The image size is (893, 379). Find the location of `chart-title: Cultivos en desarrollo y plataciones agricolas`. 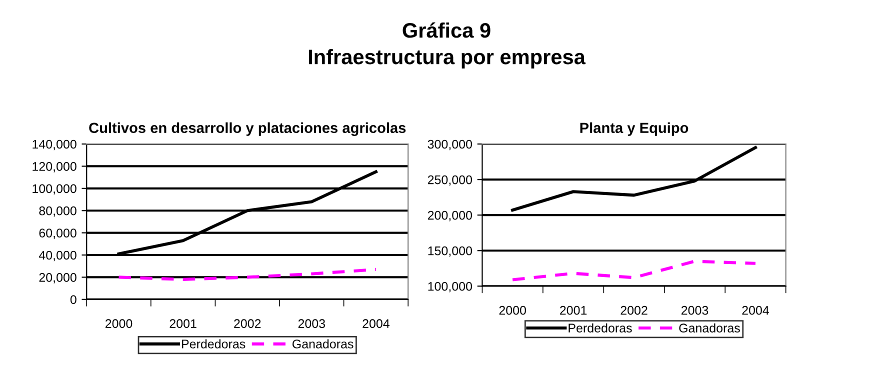

chart-title: Cultivos en desarrollo y plataciones agricolas is located at coordinates (247, 129).